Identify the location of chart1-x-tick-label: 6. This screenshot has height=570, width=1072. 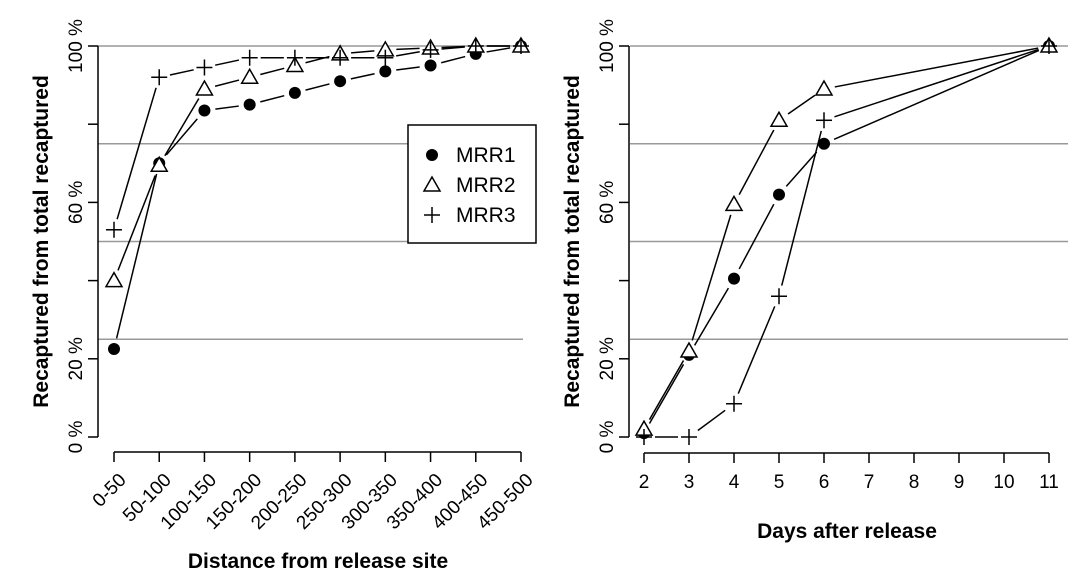
(824, 482).